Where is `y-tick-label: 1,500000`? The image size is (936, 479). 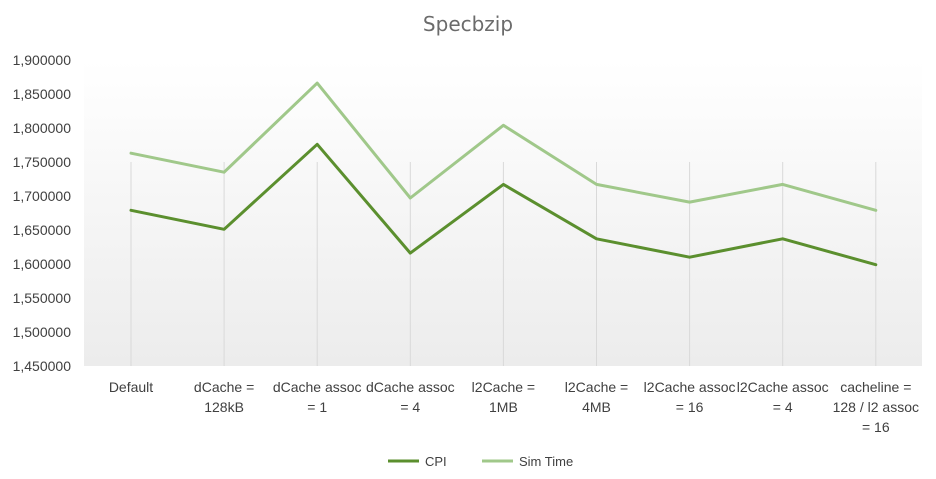 y-tick-label: 1,500000 is located at coordinates (42, 332).